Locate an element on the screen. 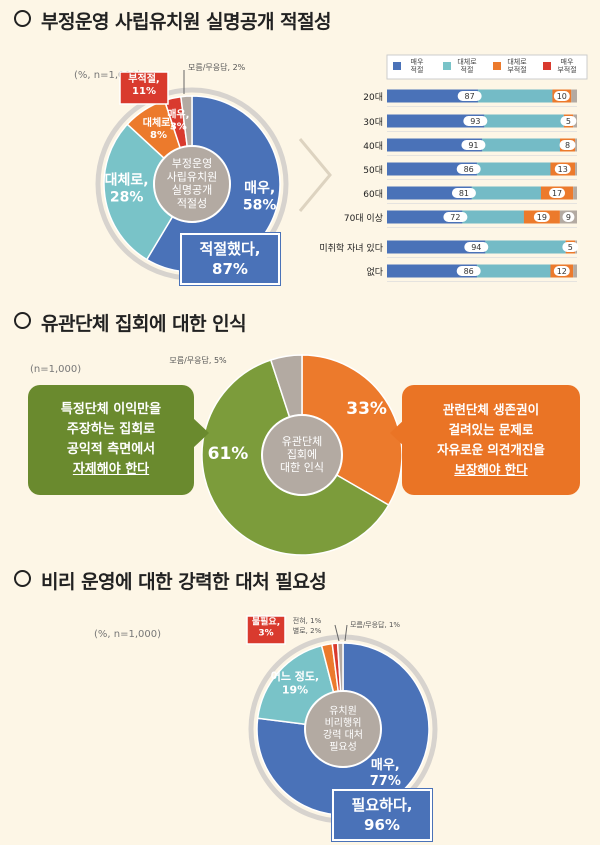 The width and height of the screenshot is (600, 845). pie3-label-not-really: 별로, 2% is located at coordinates (307, 630).